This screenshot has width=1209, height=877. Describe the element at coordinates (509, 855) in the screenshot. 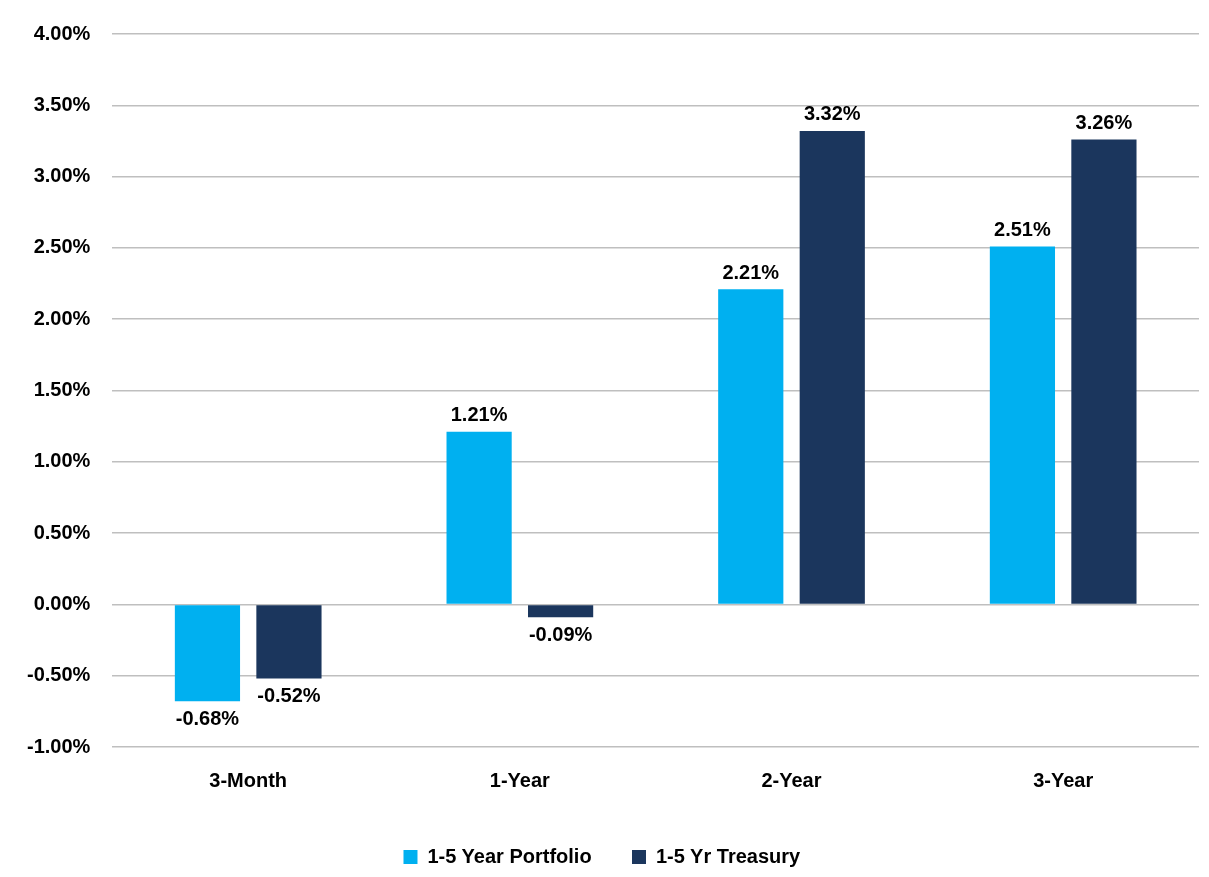

I see `legend-label: 1-5 Year Portfolio` at that location.